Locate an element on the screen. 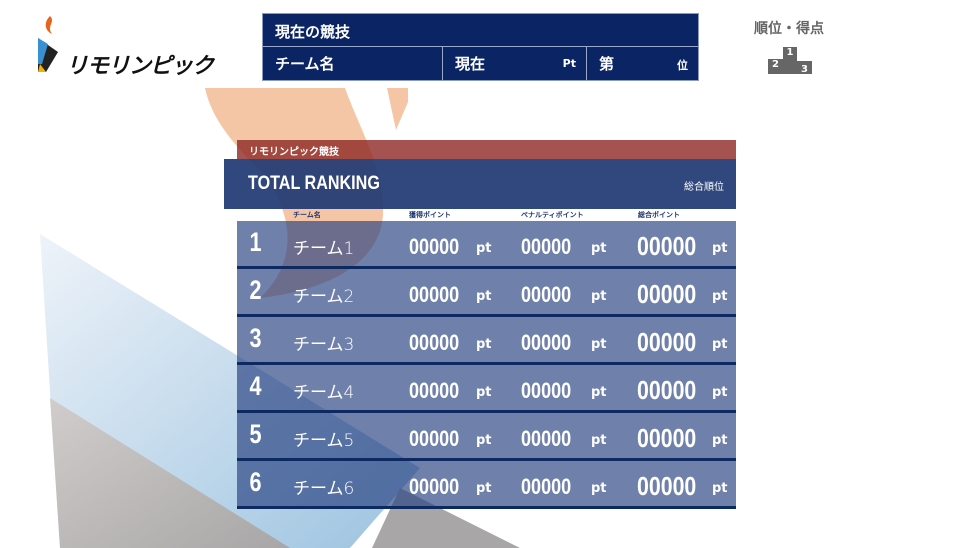 The image size is (960, 548). current-label: 現在 is located at coordinates (470, 64).